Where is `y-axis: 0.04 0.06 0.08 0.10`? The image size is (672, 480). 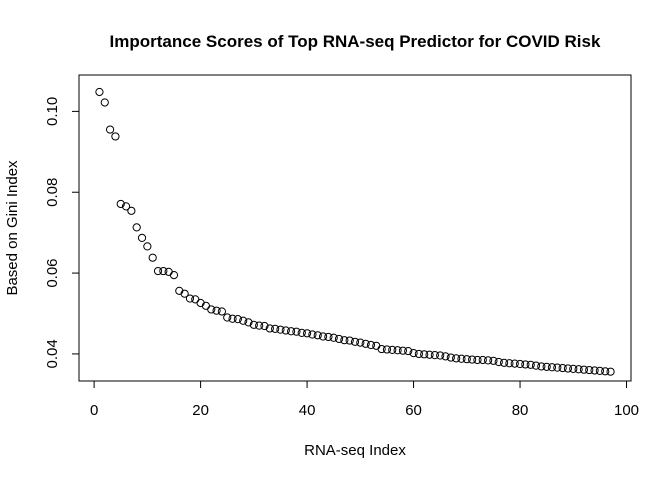
y-axis: 0.04 0.06 0.08 0.10 is located at coordinates (62, 233).